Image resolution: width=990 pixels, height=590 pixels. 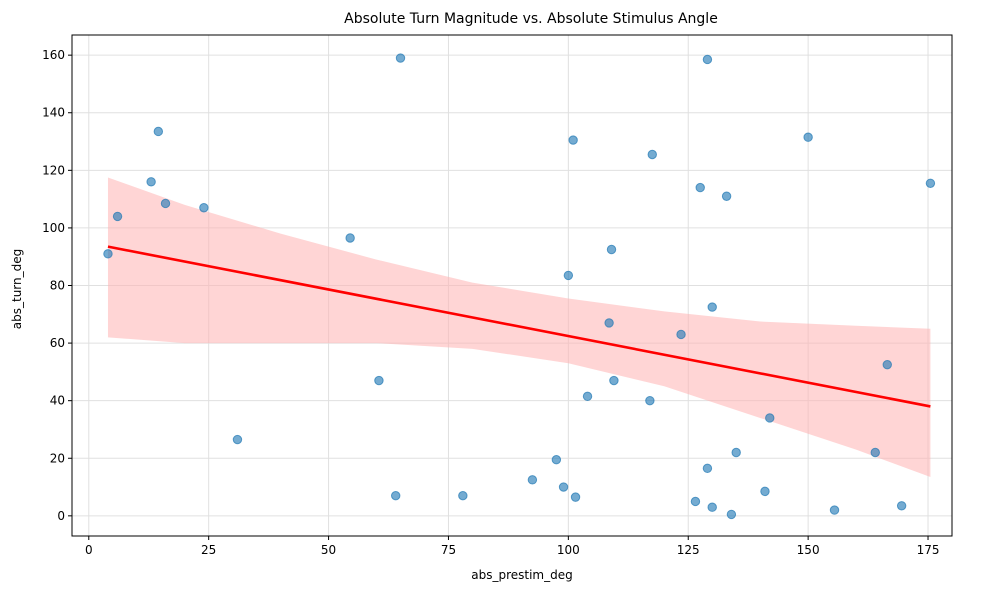 I want to click on y-tick-label: 140, so click(x=53, y=113).